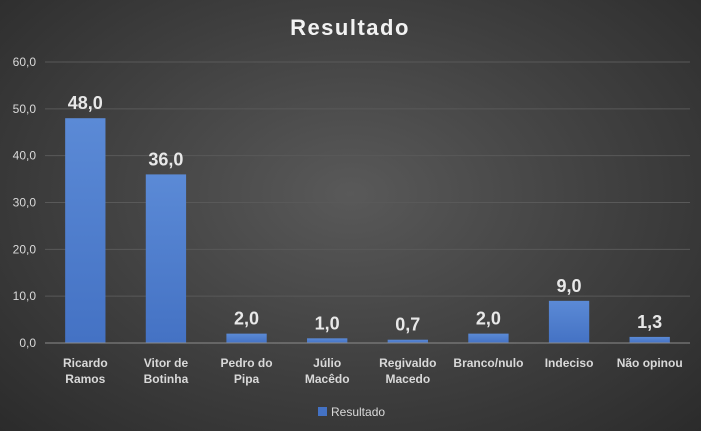  What do you see at coordinates (650, 363) in the screenshot?
I see `x-tick-label: Não opinou` at bounding box center [650, 363].